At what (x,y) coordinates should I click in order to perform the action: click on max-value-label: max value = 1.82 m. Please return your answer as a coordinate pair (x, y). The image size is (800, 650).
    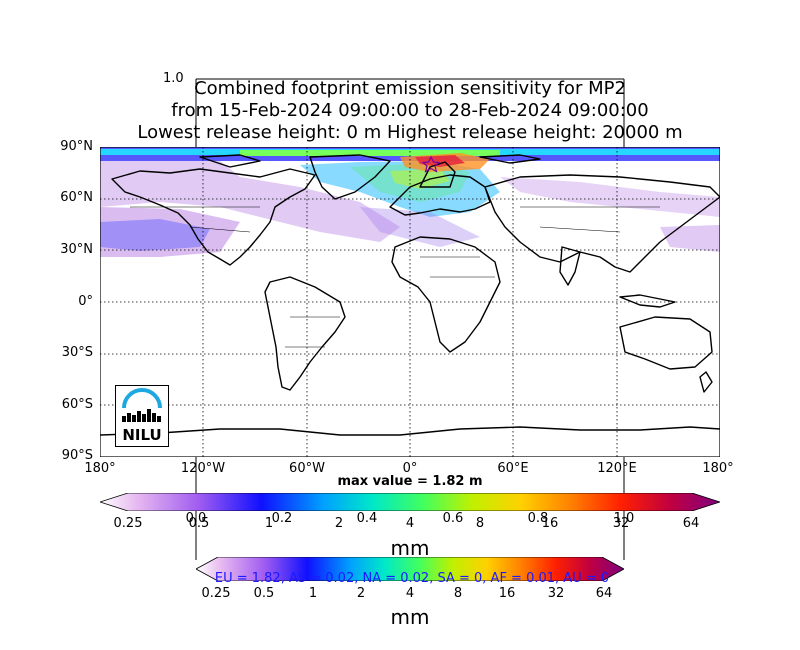
    Looking at the image, I should click on (410, 481).